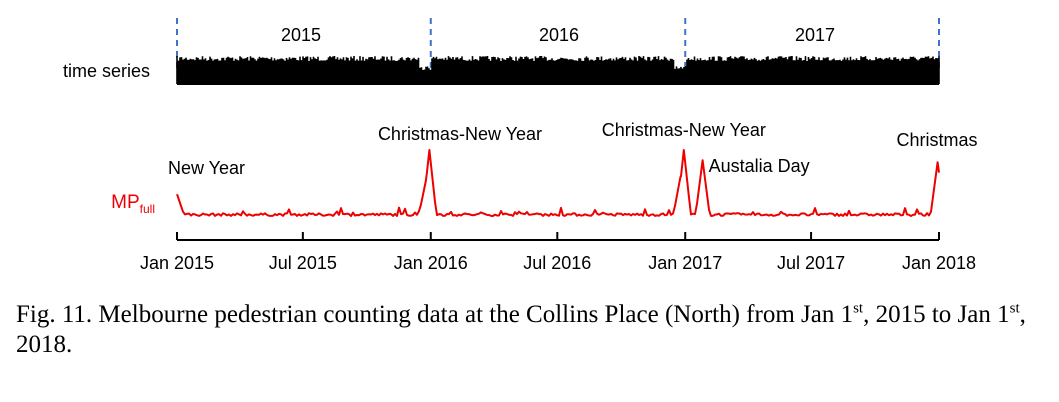 This screenshot has height=402, width=1059. Describe the element at coordinates (106, 71) in the screenshot. I see `time-series-row-label: time series` at that location.